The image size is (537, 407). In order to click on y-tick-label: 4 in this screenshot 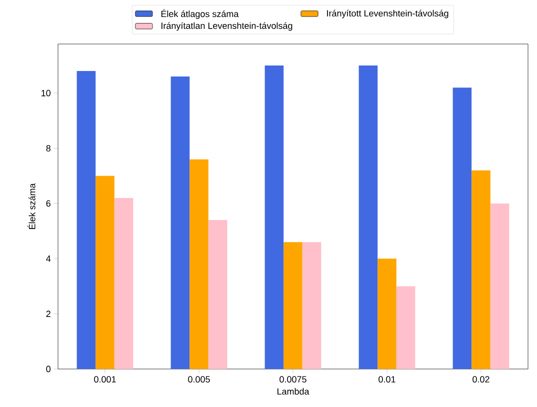, I will do `click(48, 259)`.